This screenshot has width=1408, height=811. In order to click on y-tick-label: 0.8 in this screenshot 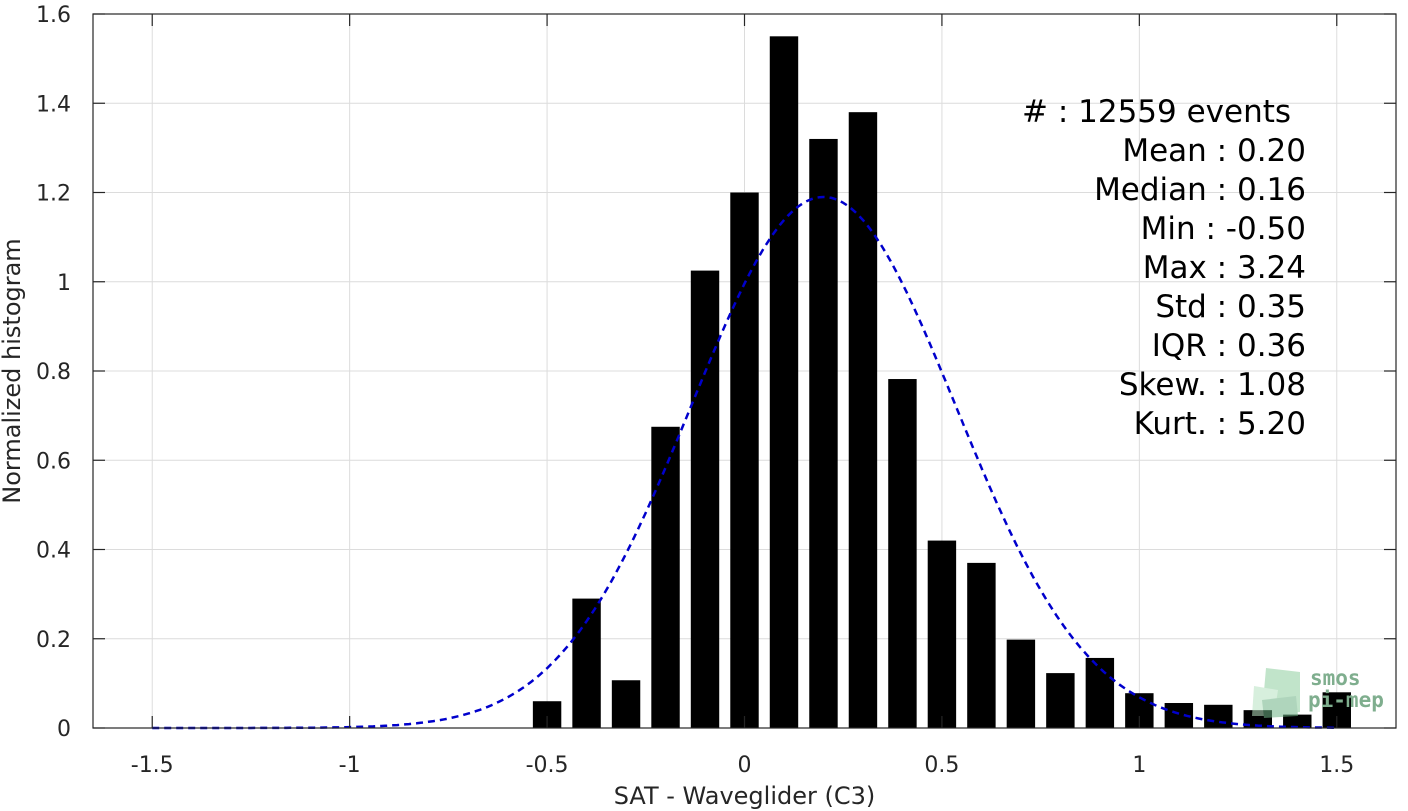, I will do `click(53, 372)`.